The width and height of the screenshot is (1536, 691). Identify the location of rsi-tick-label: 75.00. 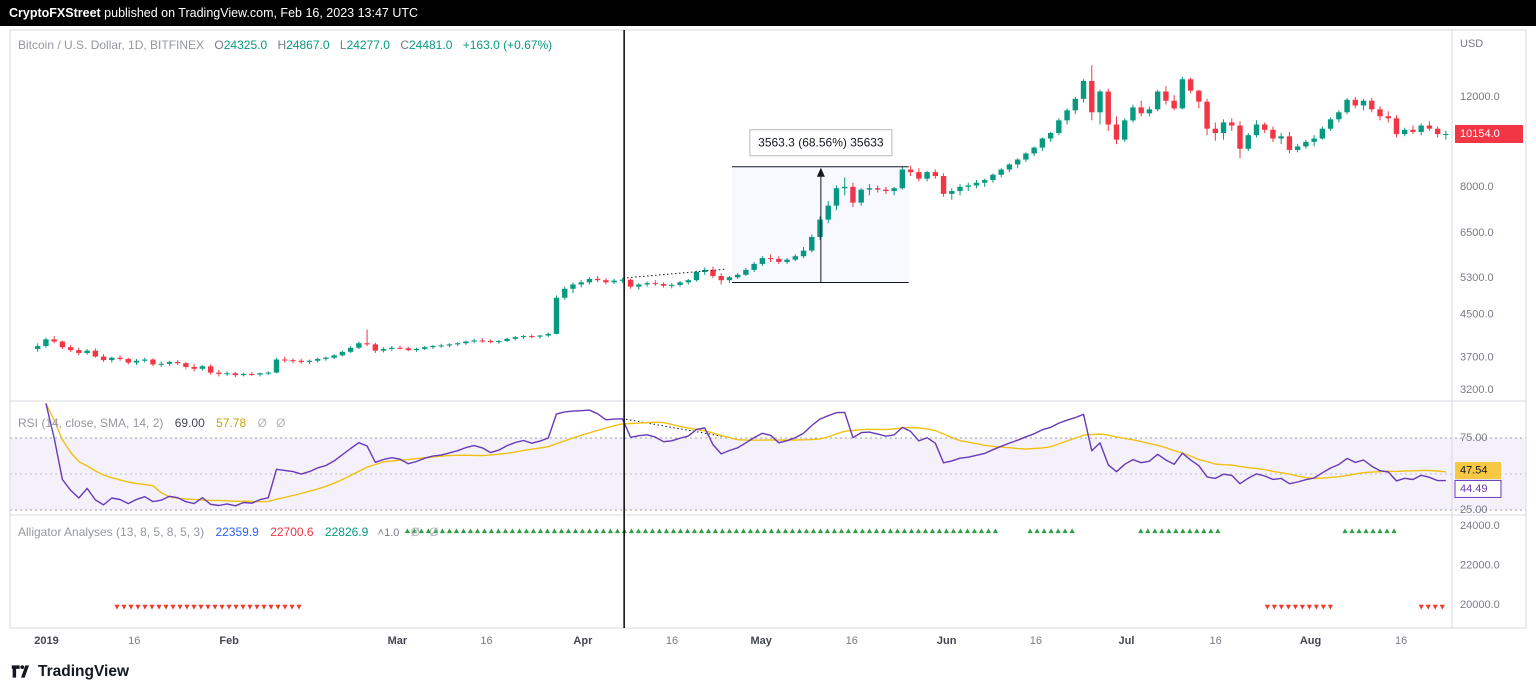
(1474, 438).